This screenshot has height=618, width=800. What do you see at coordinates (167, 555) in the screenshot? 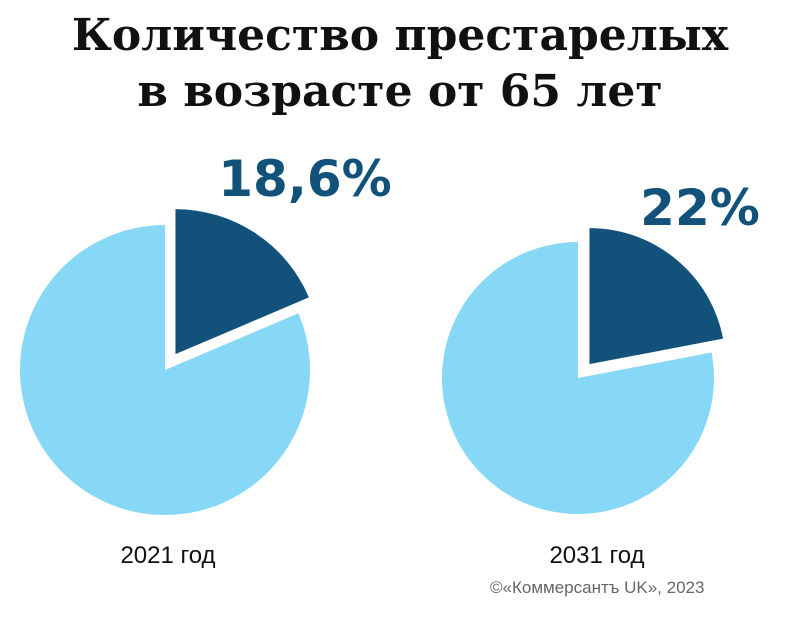
I see `pie-1-year-label: 2021 год` at bounding box center [167, 555].